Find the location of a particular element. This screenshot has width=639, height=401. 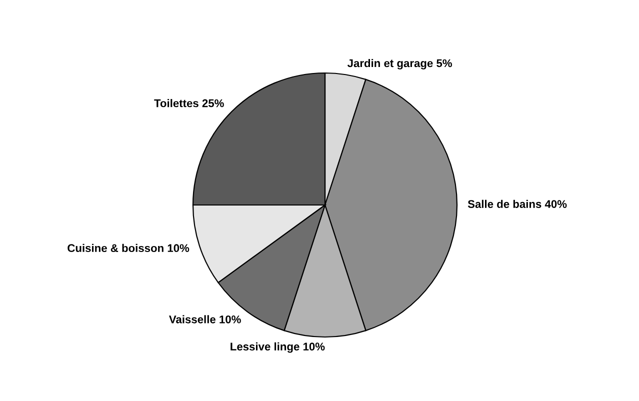

slice-label: Salle de bains 40% is located at coordinates (517, 204).